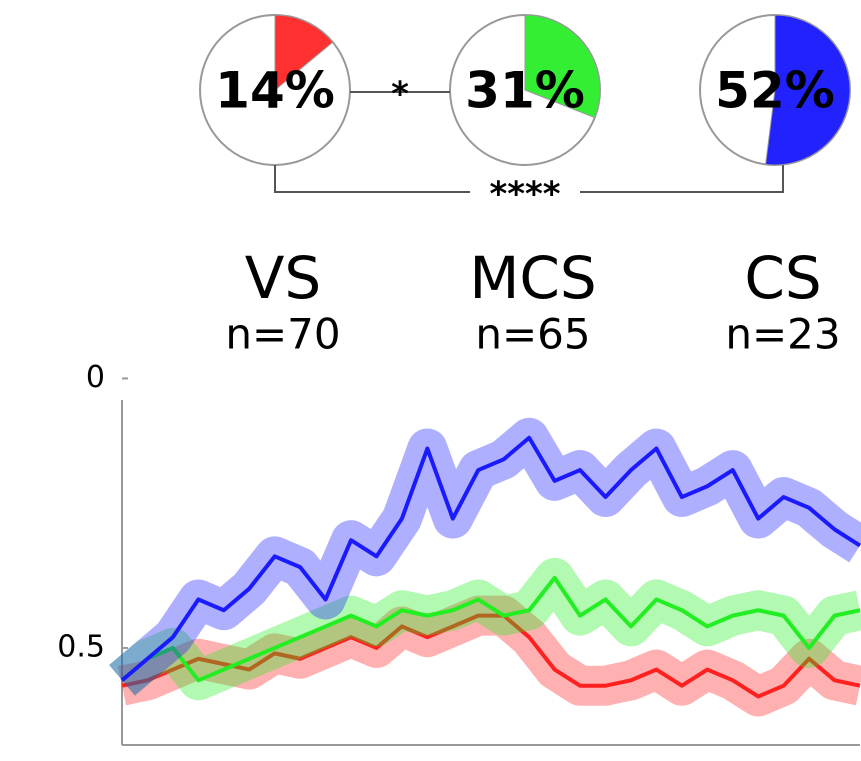 The width and height of the screenshot is (861, 761). Describe the element at coordinates (775, 91) in the screenshot. I see `pie-label: 52%` at that location.